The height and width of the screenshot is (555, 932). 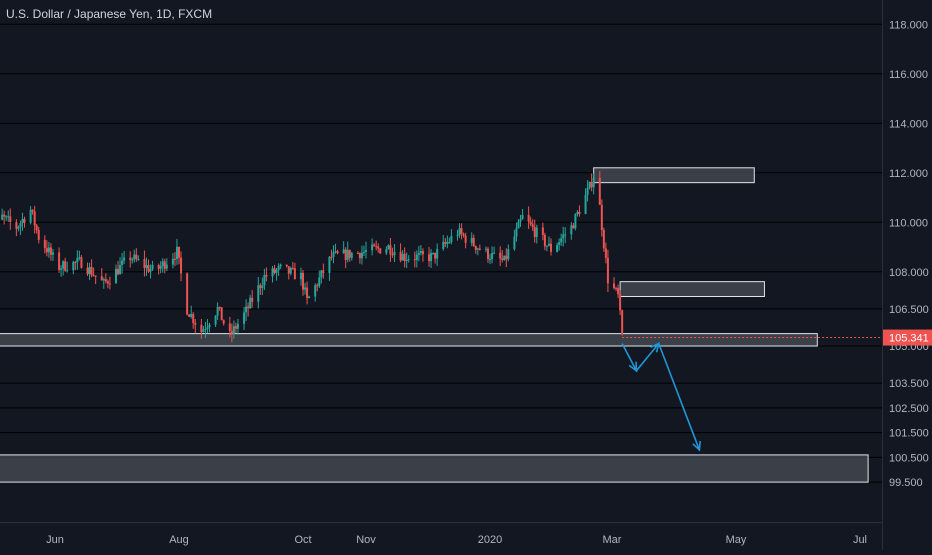 What do you see at coordinates (909, 339) in the screenshot?
I see `last-price-label: 105.341` at bounding box center [909, 339].